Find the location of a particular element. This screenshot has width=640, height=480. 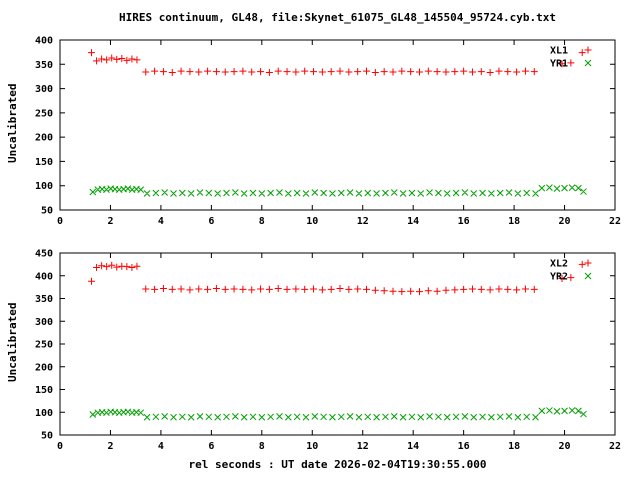

svg-text: XL2 is located at coordinates (559, 264).